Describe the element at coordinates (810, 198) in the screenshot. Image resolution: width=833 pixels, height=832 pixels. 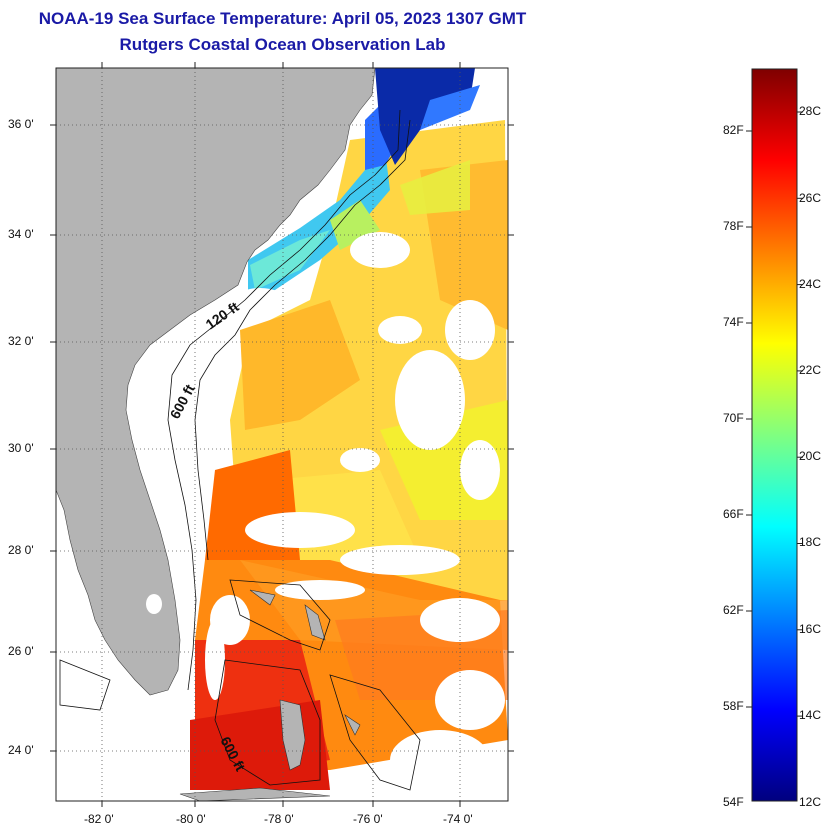
I see `celsius-label: 26C` at that location.